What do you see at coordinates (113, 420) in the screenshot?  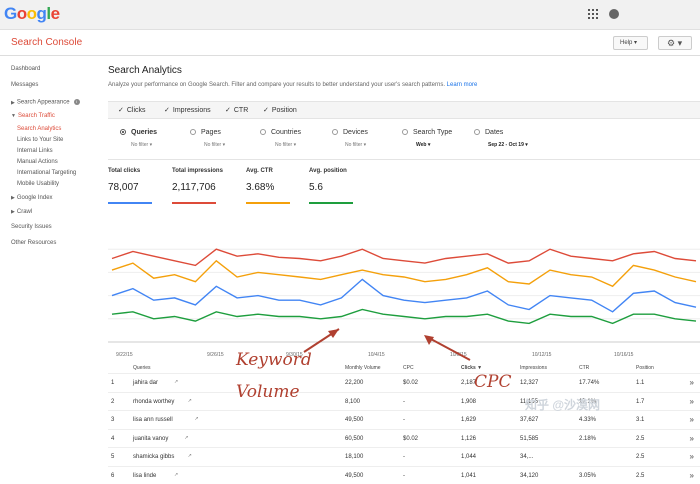 I see `cell-n: 3` at bounding box center [113, 420].